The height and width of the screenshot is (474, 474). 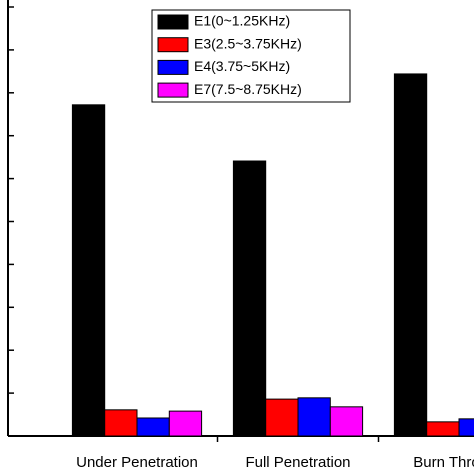 What do you see at coordinates (137, 462) in the screenshot?
I see `x-tick-label: Under Penetration` at bounding box center [137, 462].